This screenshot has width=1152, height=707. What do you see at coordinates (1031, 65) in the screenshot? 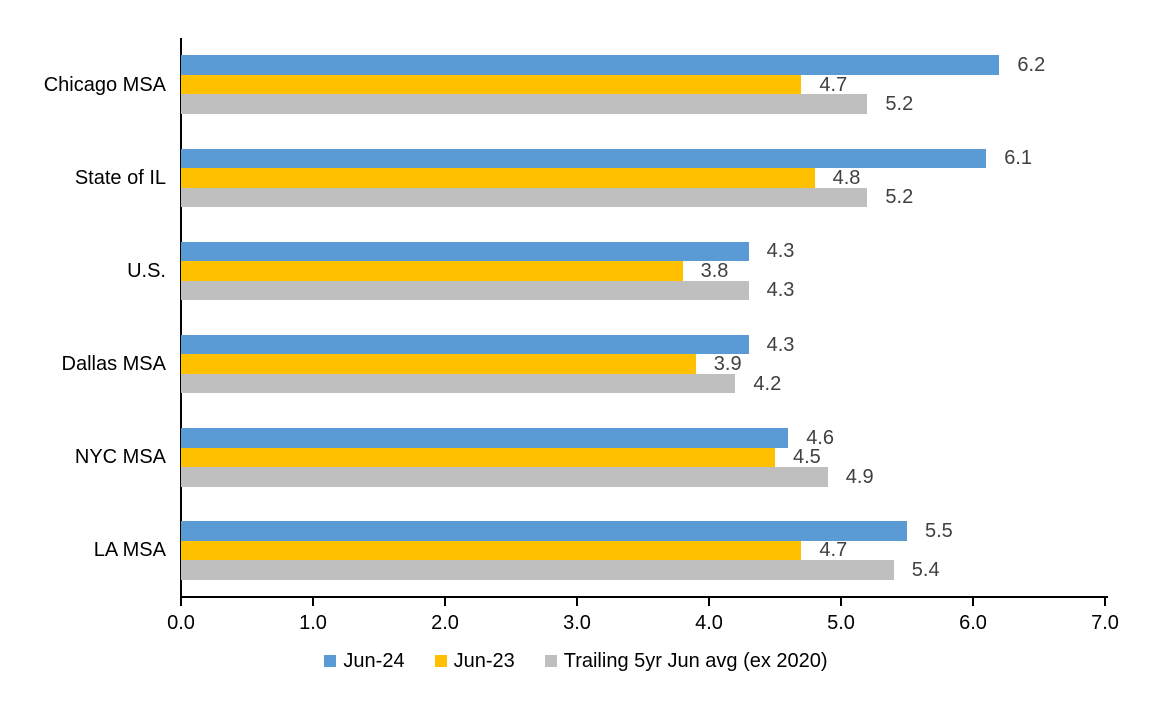
I see `data-label: 6.2` at bounding box center [1031, 65].